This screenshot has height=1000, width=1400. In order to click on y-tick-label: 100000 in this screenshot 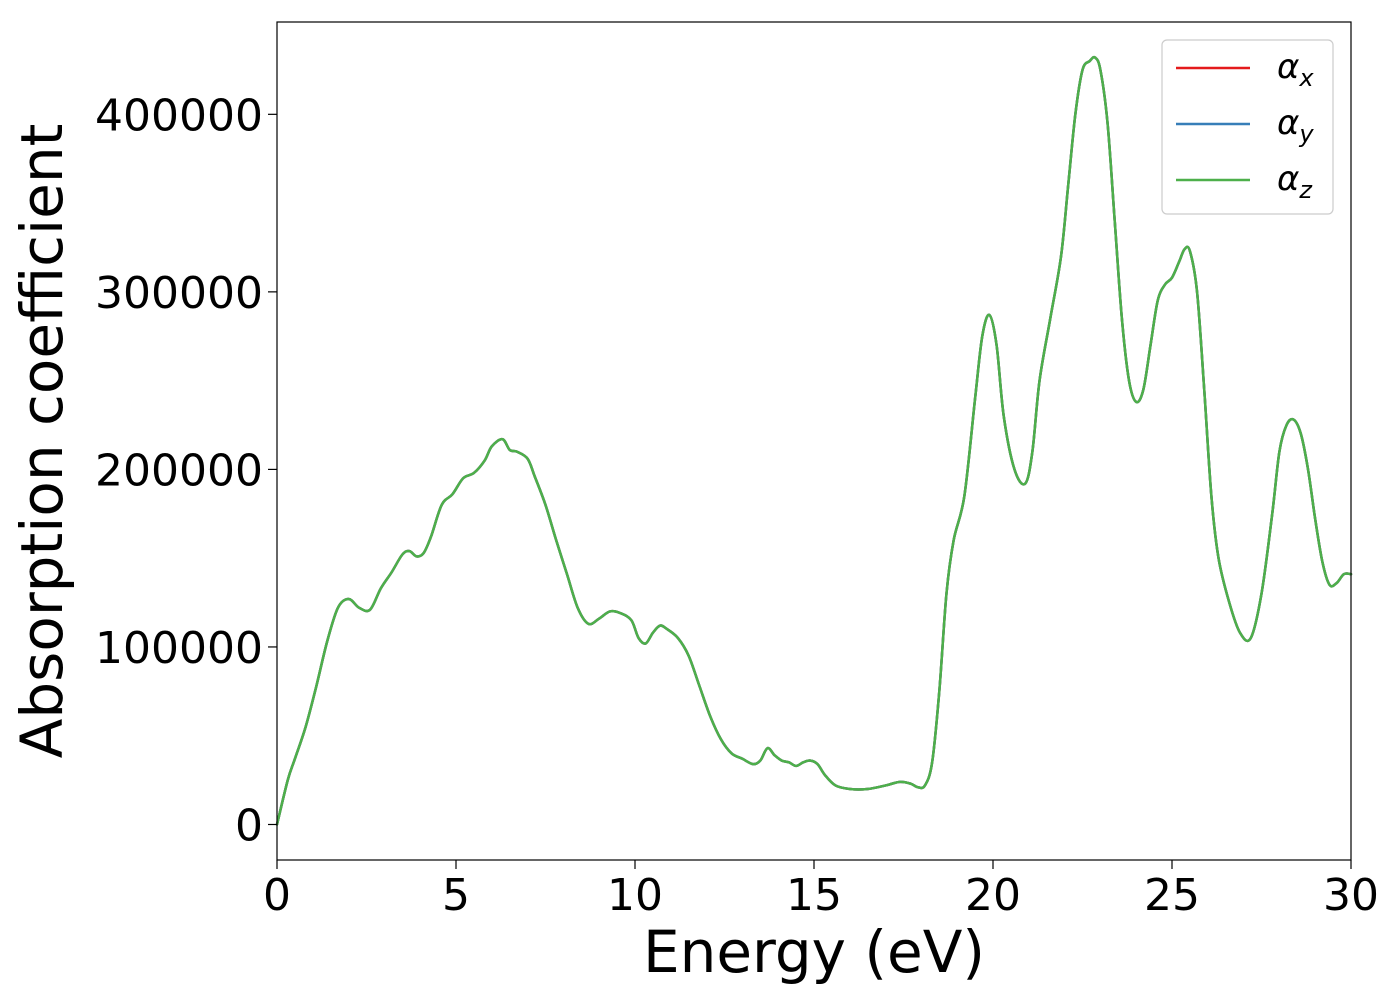, I will do `click(179, 648)`.